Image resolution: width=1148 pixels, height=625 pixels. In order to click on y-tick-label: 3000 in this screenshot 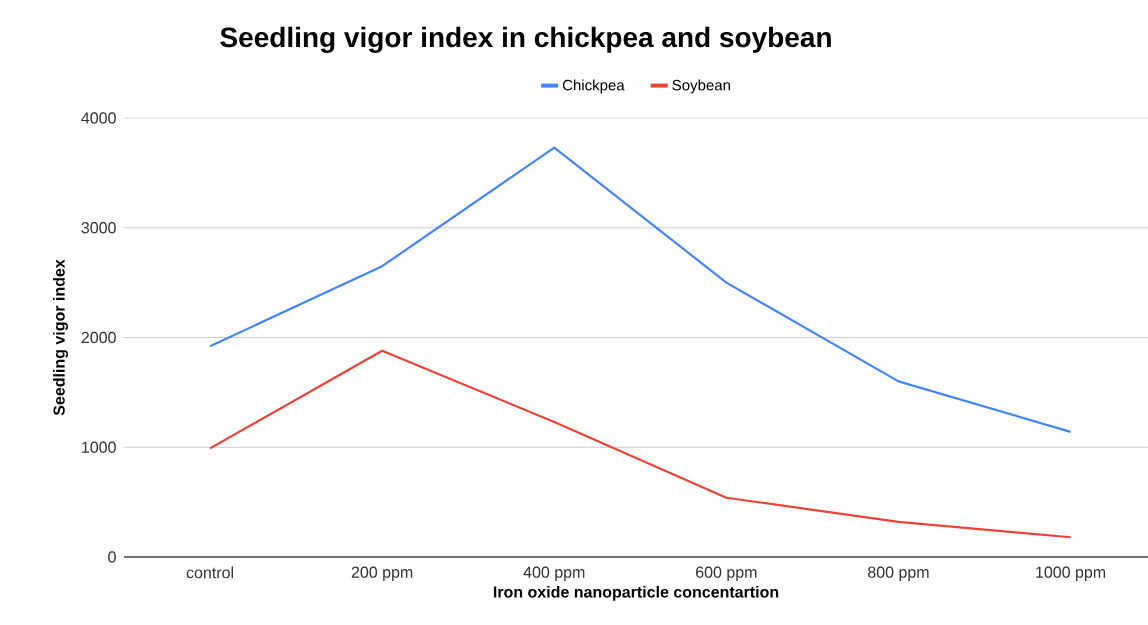, I will do `click(98, 228)`.